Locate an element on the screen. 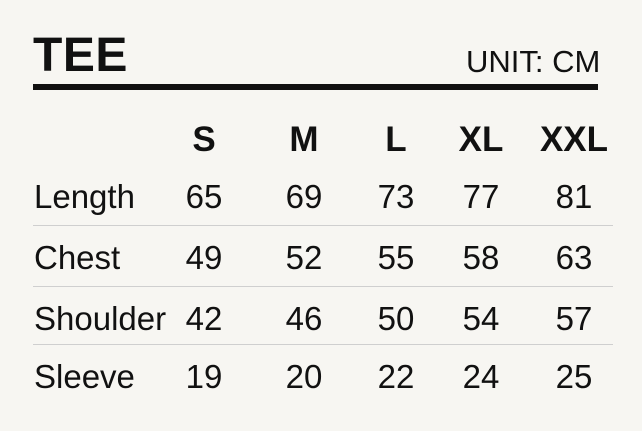  cell-sleeve-l: 22 is located at coordinates (396, 376).